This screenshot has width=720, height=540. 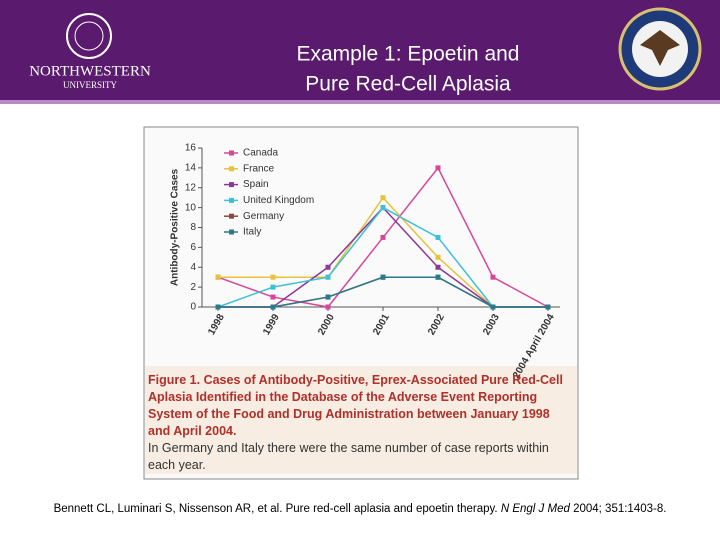 What do you see at coordinates (193, 227) in the screenshot?
I see `y-tick-label: 8` at bounding box center [193, 227].